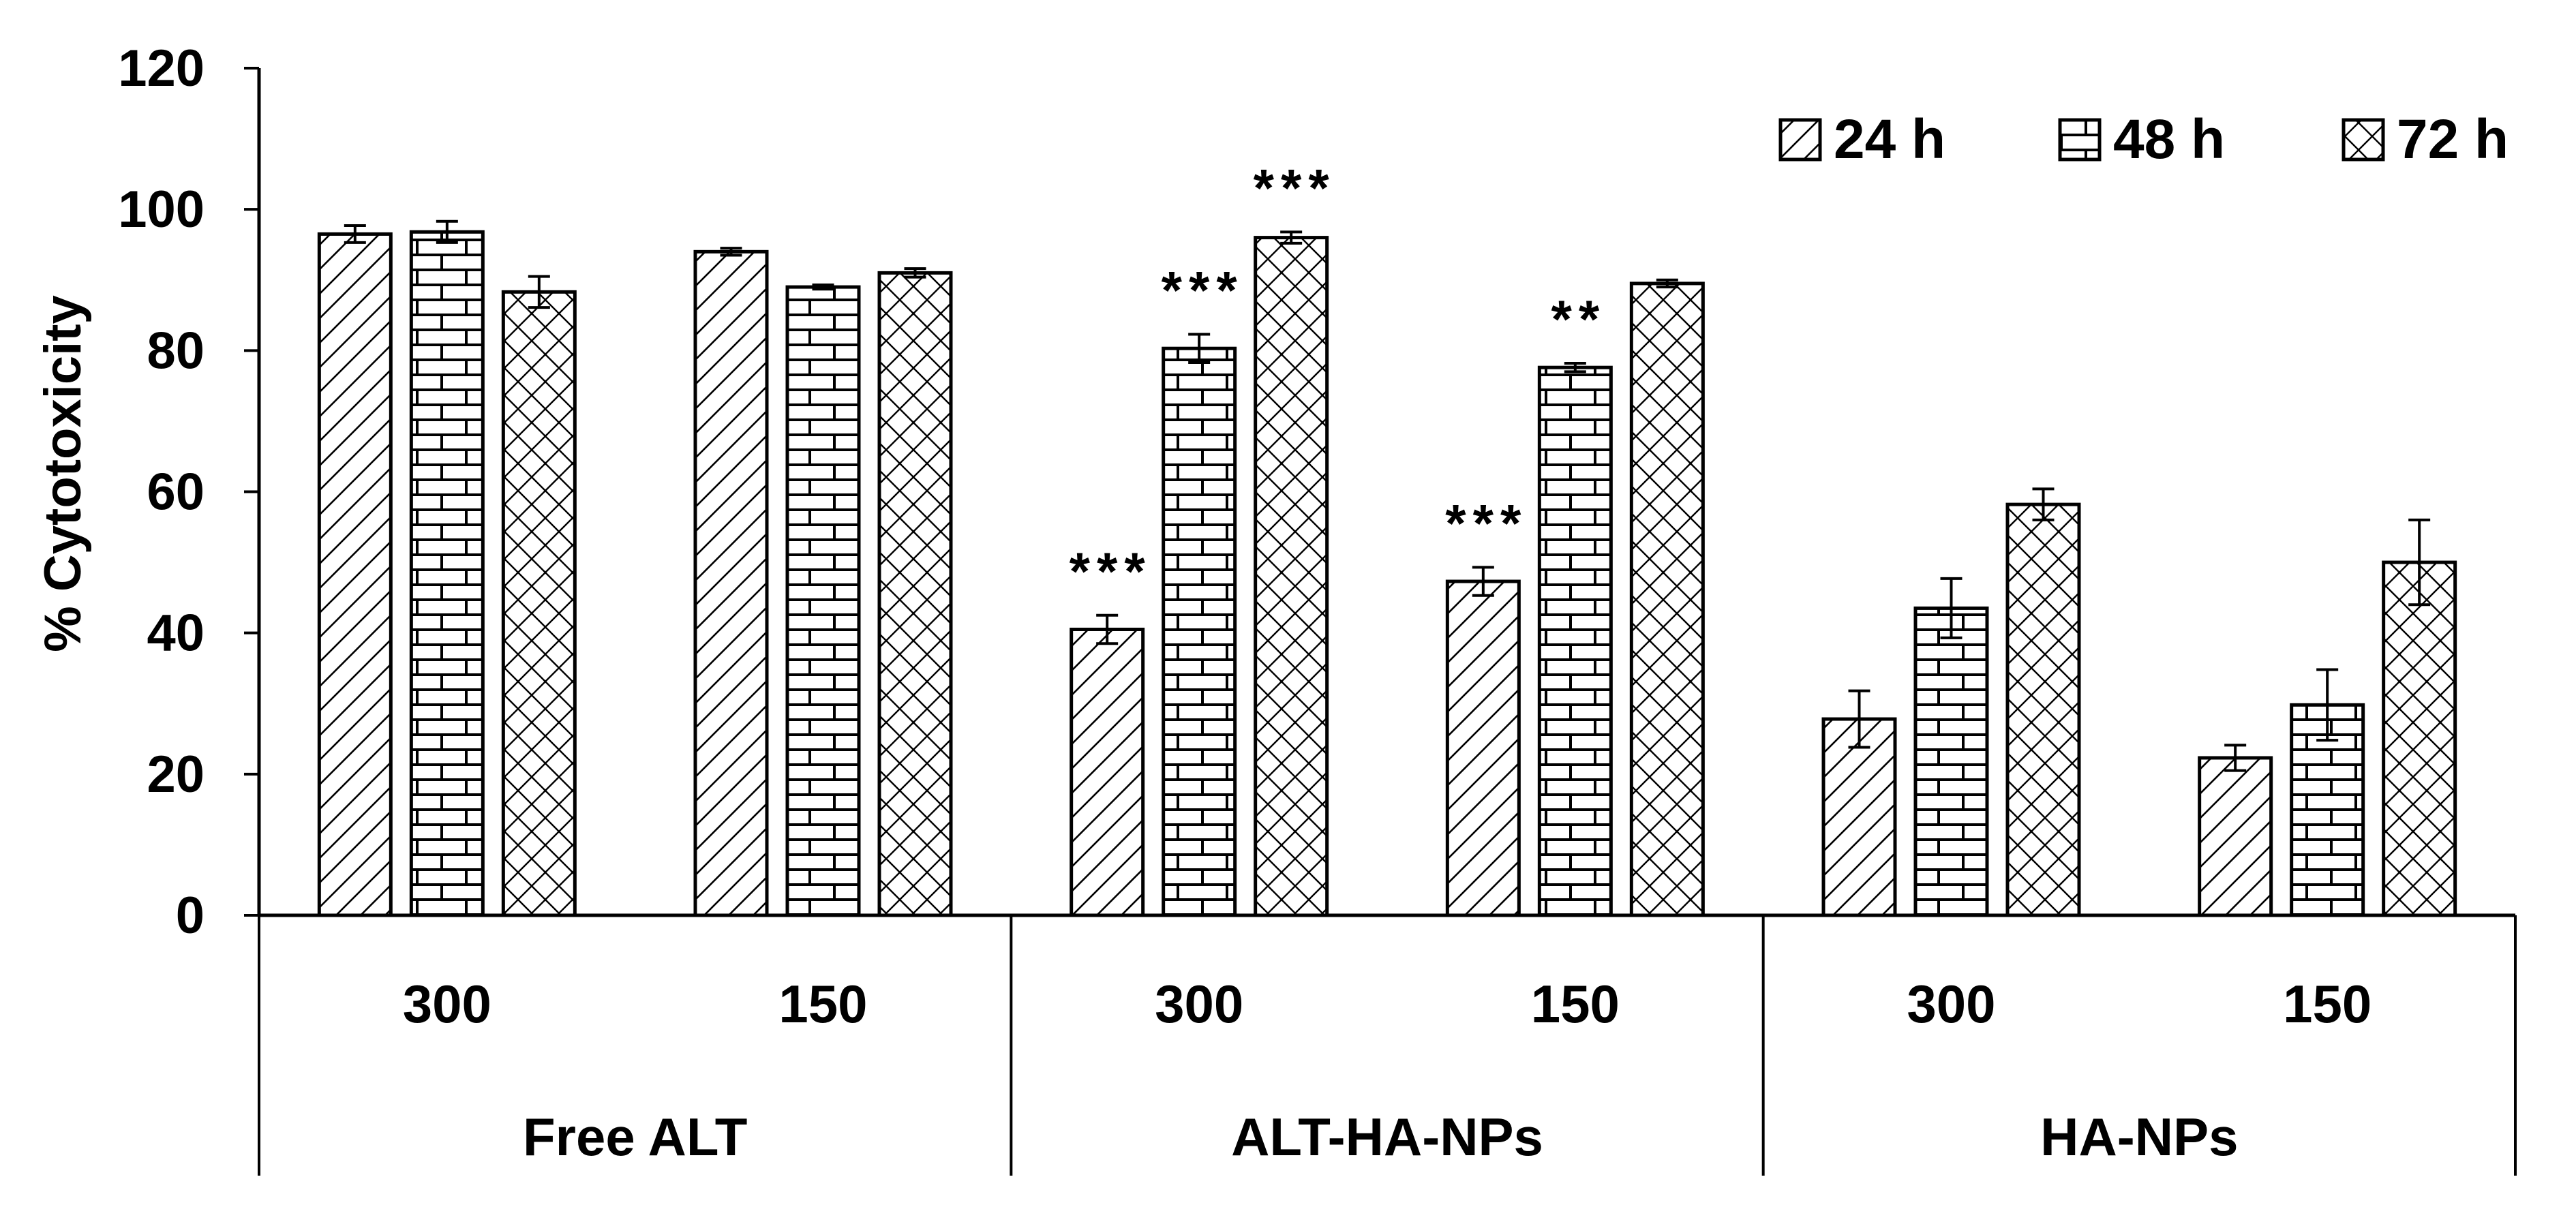 This screenshot has height=1207, width=2576. Describe the element at coordinates (175, 492) in the screenshot. I see `y-tick-label: 60` at that location.